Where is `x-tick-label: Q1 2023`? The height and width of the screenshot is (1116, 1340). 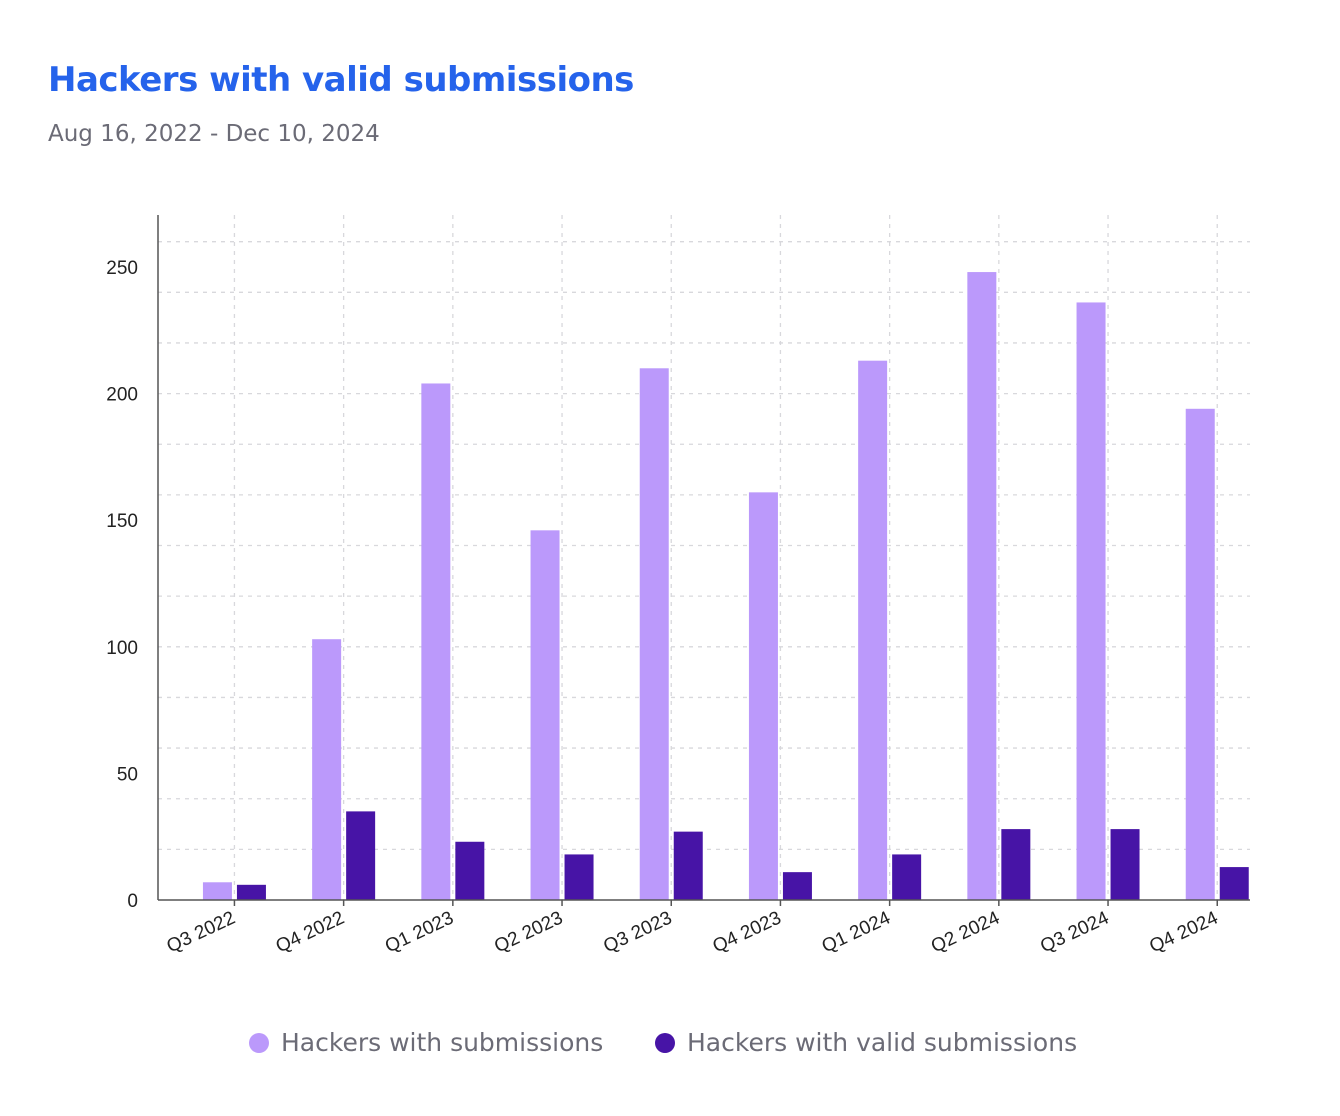 x-tick-label: Q1 2023 is located at coordinates (419, 932).